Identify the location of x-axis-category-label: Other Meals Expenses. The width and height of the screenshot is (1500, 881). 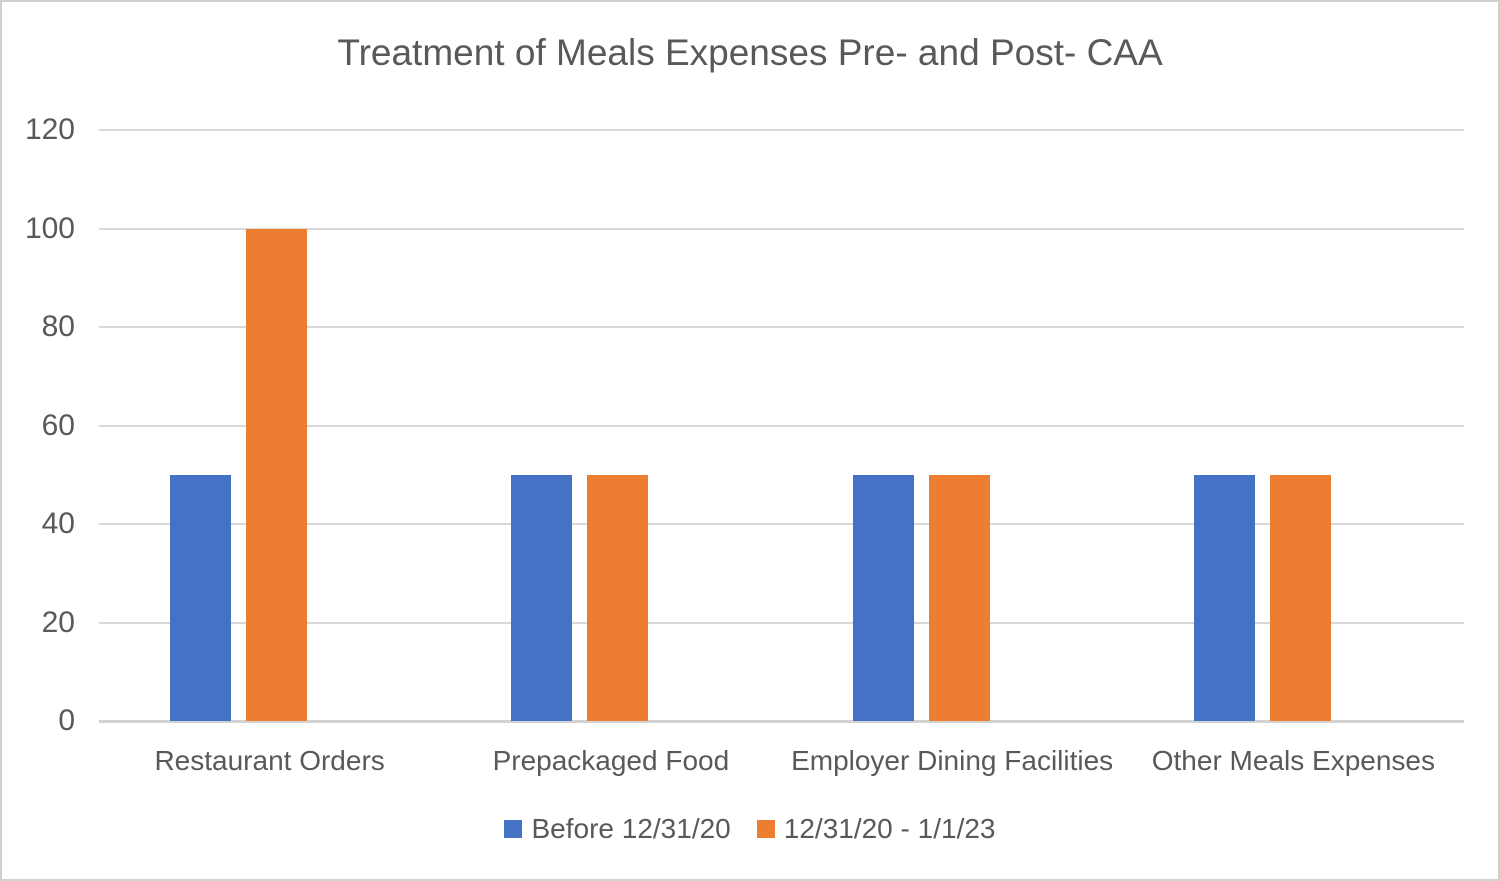
(1293, 760).